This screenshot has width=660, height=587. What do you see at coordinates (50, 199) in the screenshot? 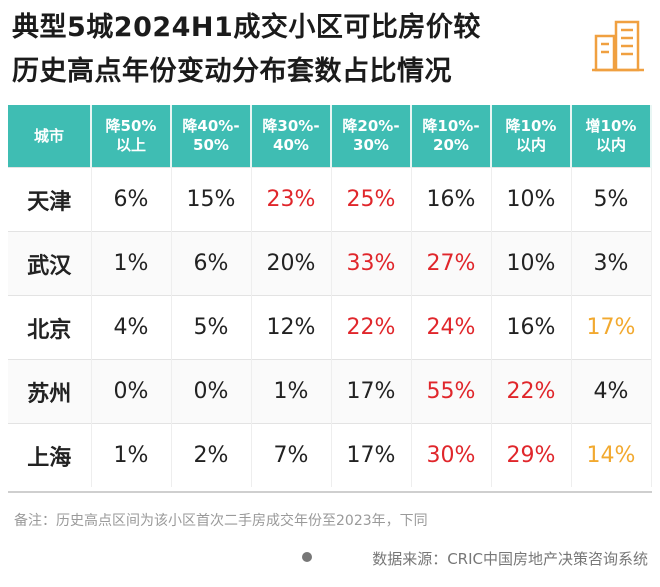
I see `city-cell: 天津` at bounding box center [50, 199].